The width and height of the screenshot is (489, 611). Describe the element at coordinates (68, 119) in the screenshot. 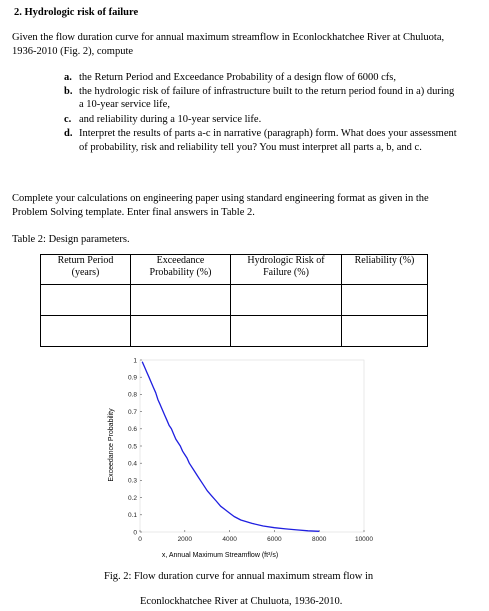

I see `item-c-label: c.` at that location.